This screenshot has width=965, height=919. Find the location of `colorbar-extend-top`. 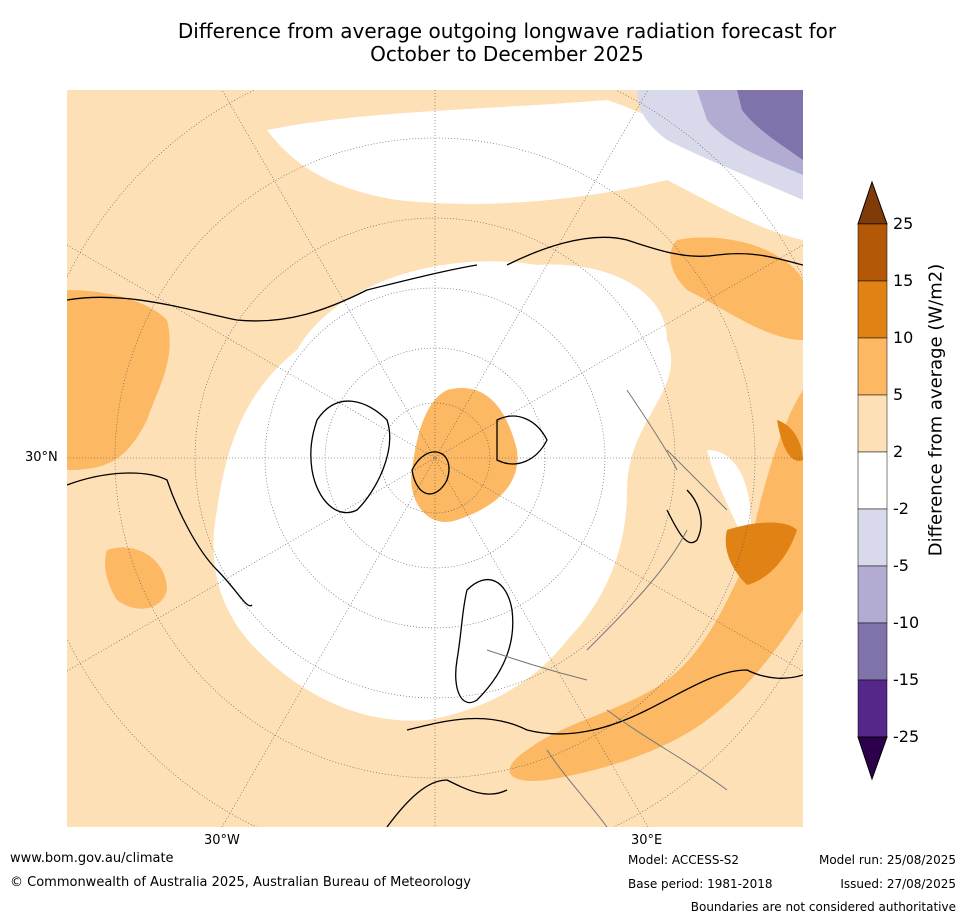

colorbar-extend-top is located at coordinates (872, 202).